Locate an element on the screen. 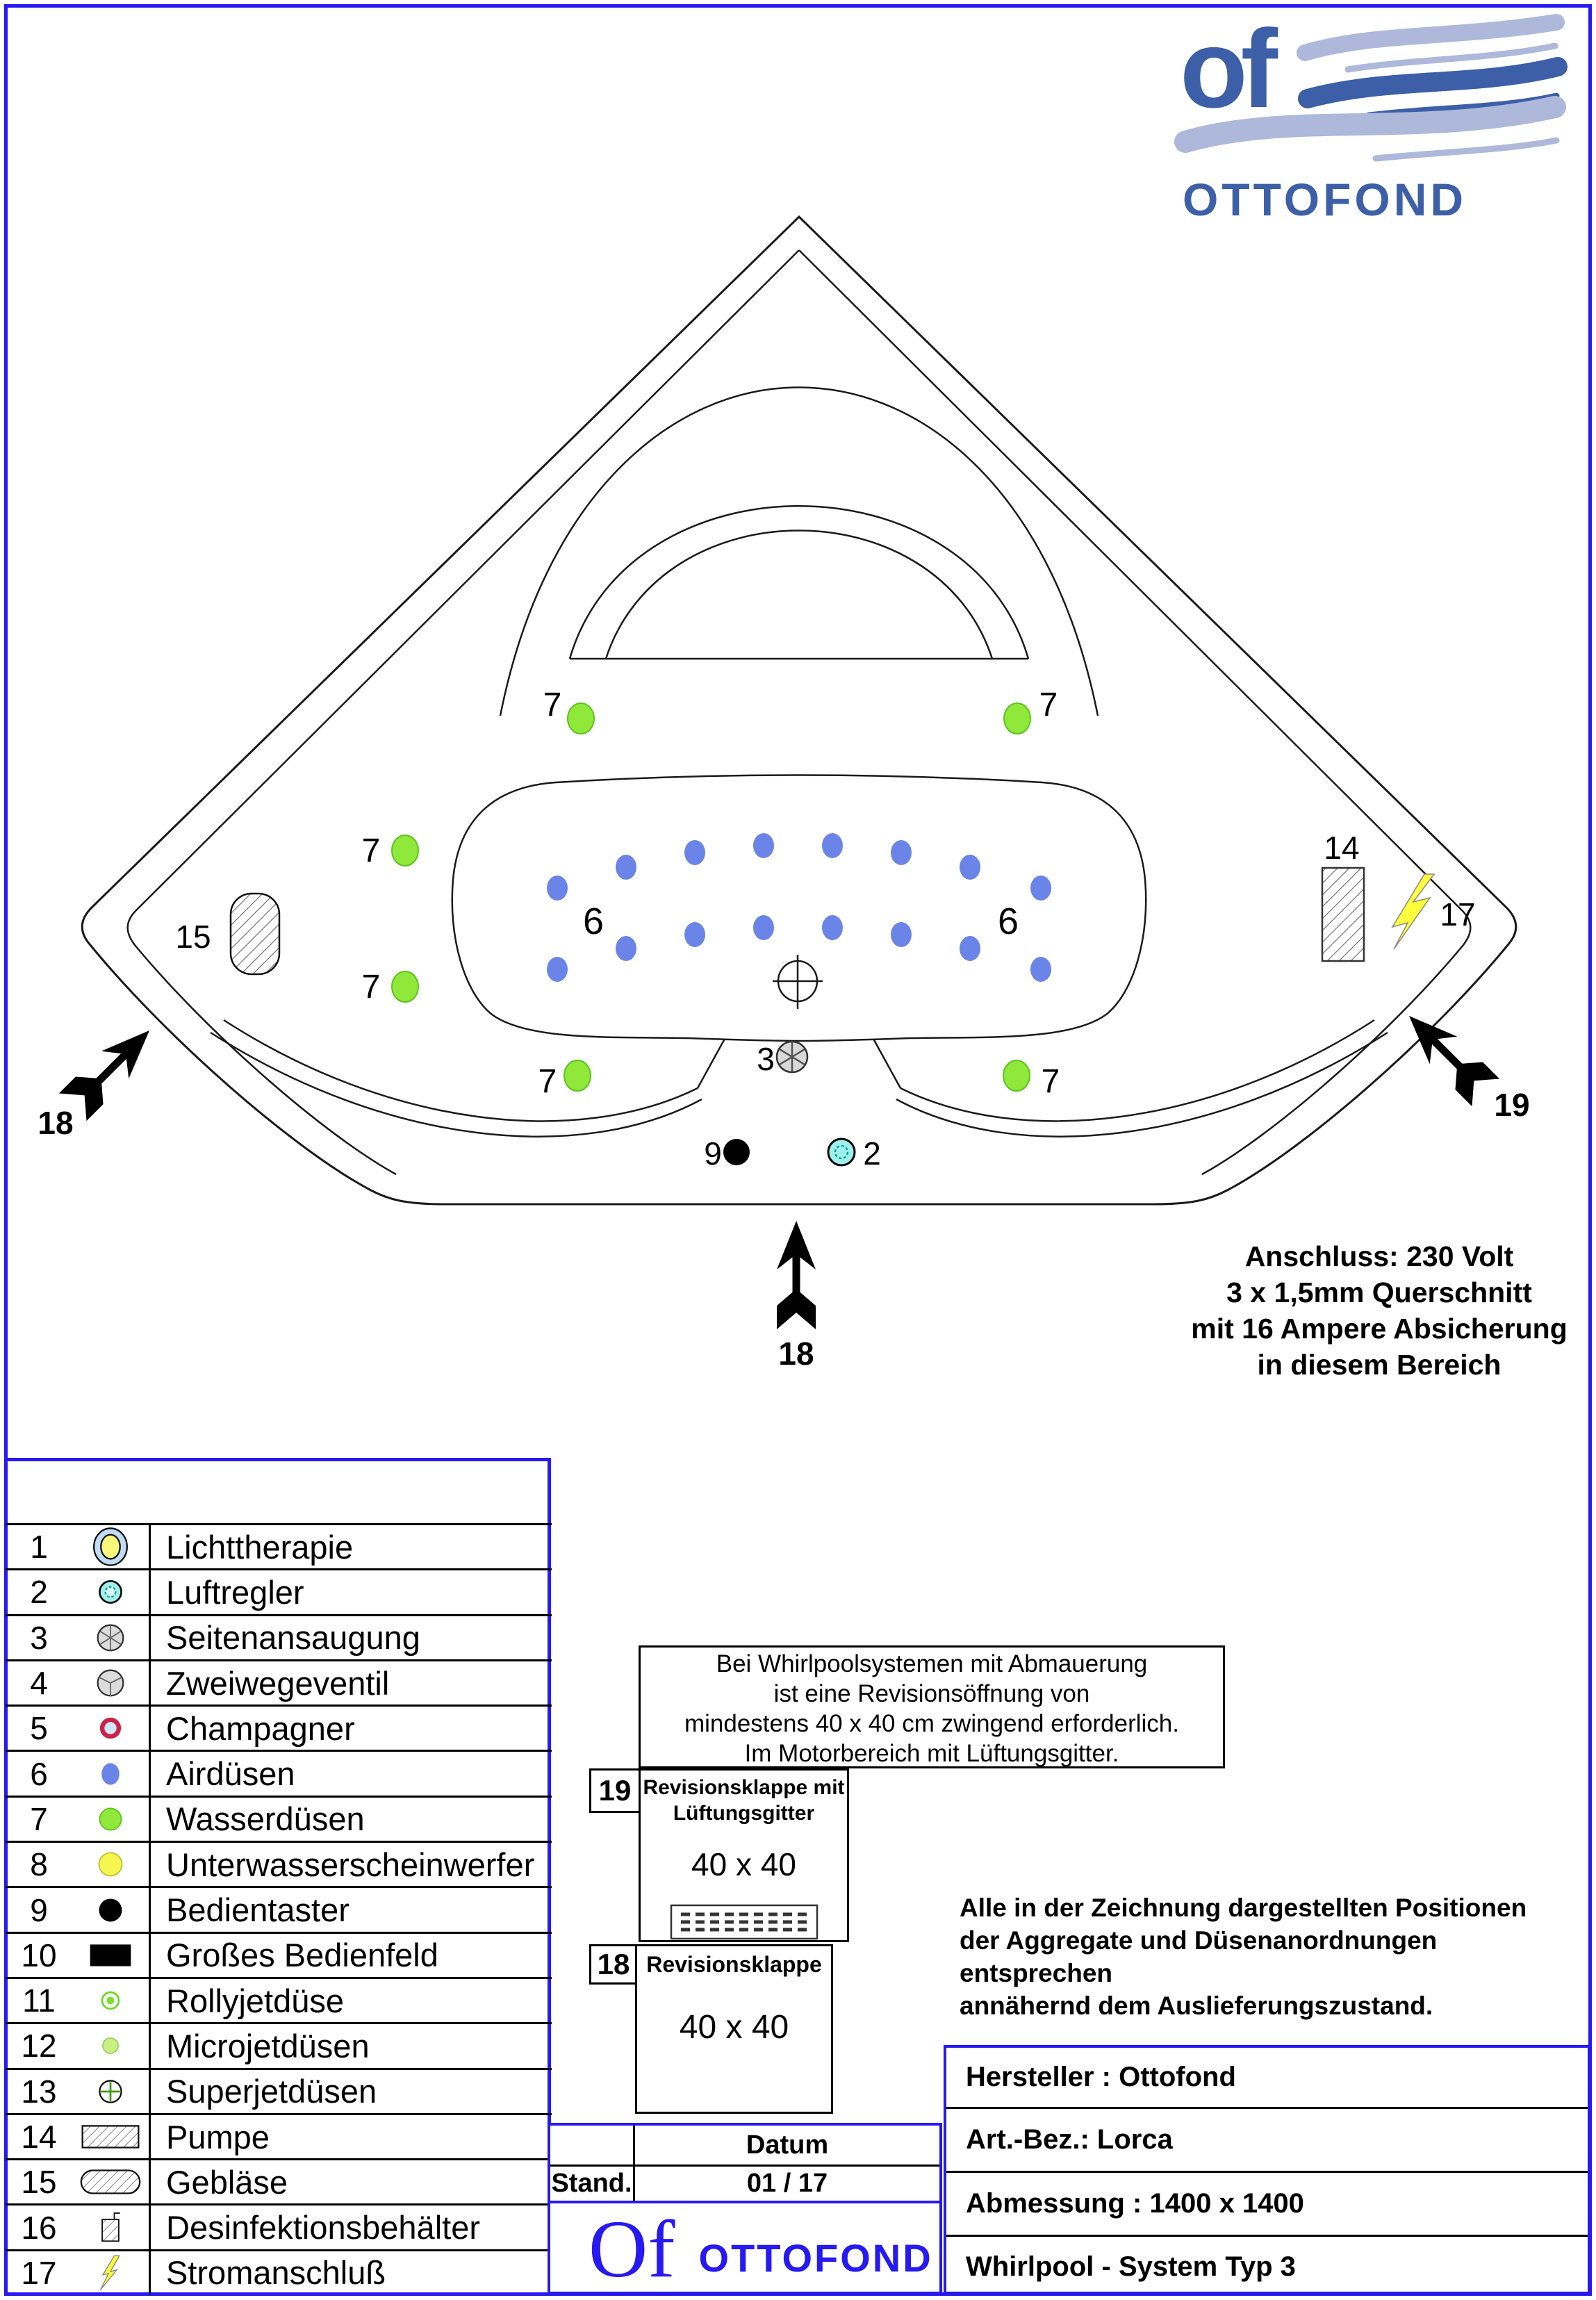  legend-row: 1 Lichttherapie is located at coordinates (279, 1546).